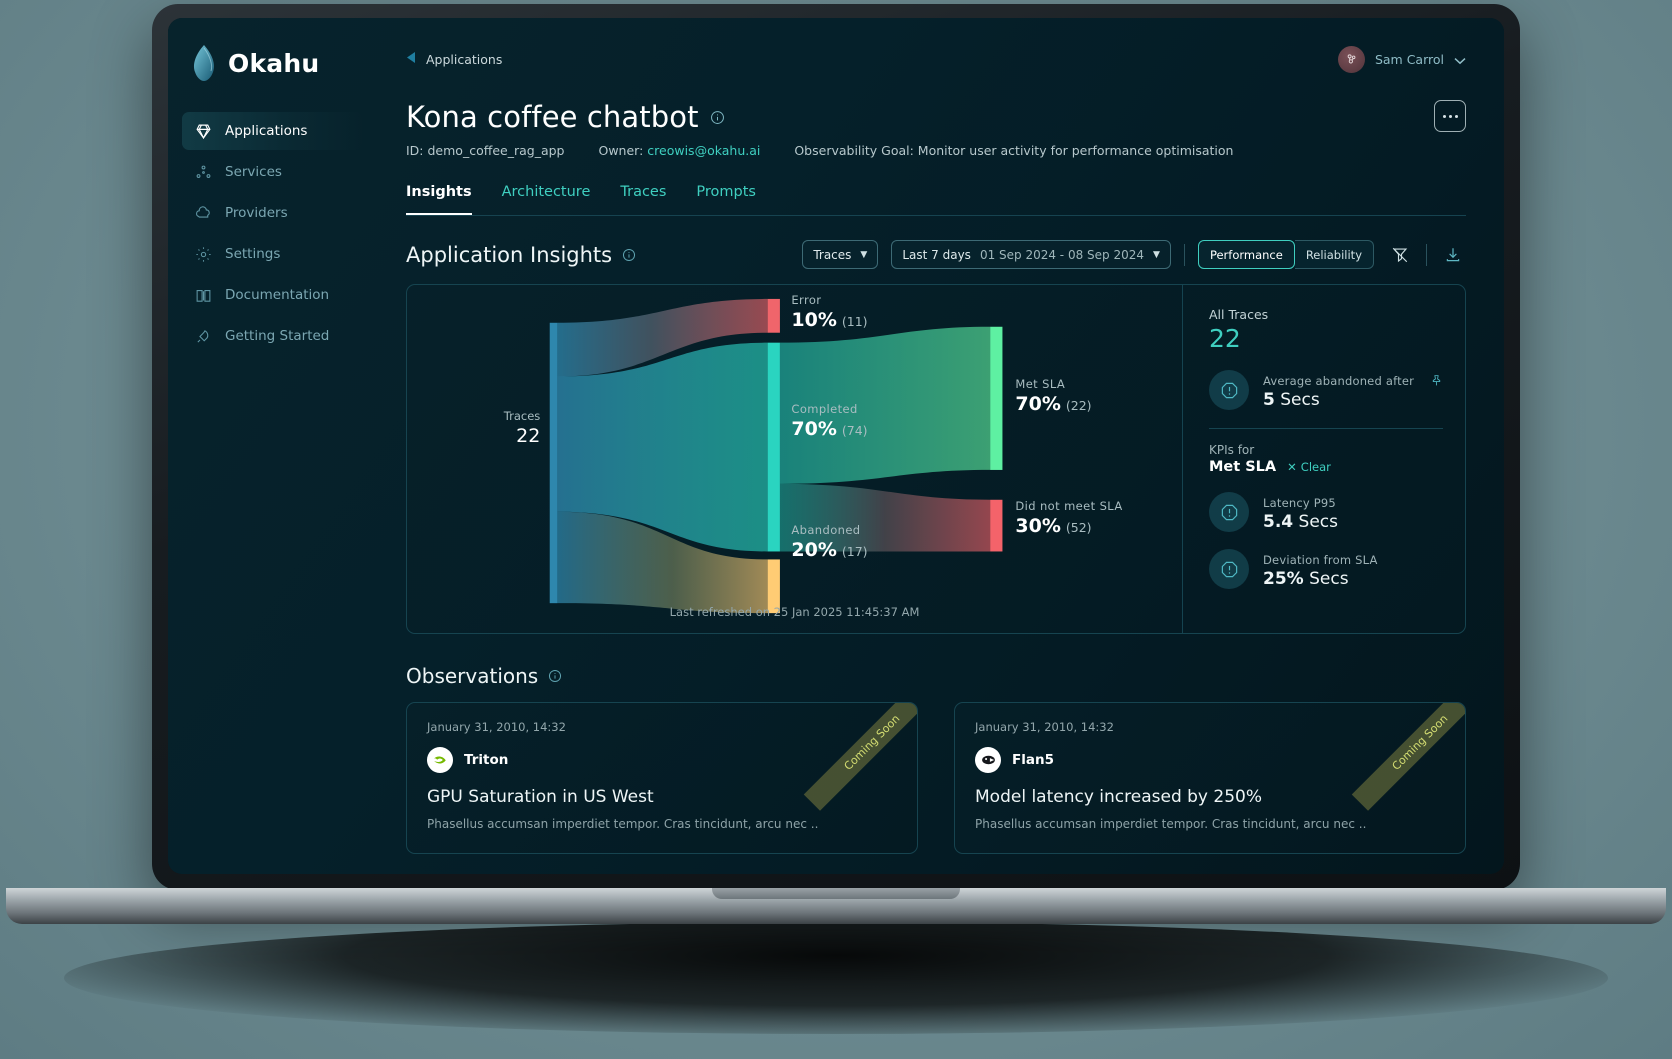  I want to click on breadcrumb: Applications, so click(454, 59).